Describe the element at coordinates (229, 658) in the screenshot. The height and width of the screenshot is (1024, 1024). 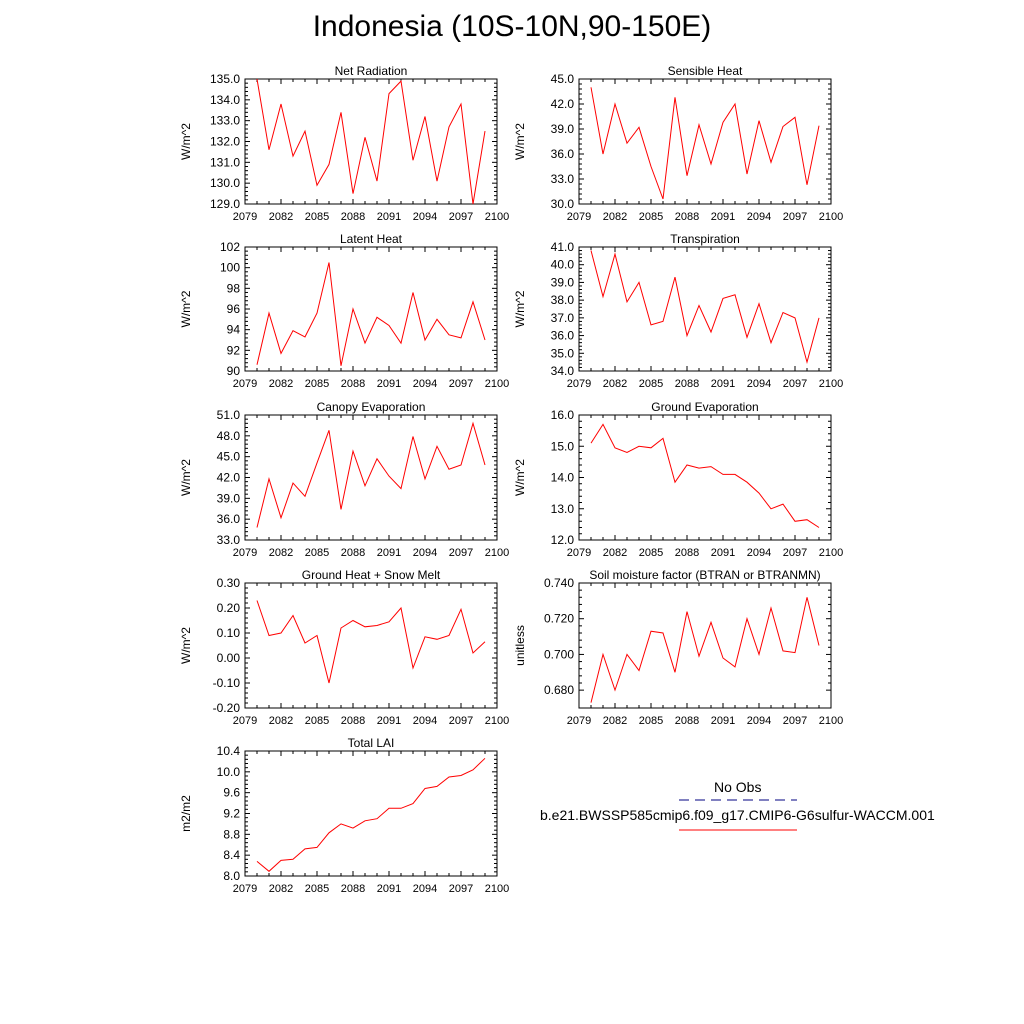
I see `y-tick-label: 0.00` at that location.